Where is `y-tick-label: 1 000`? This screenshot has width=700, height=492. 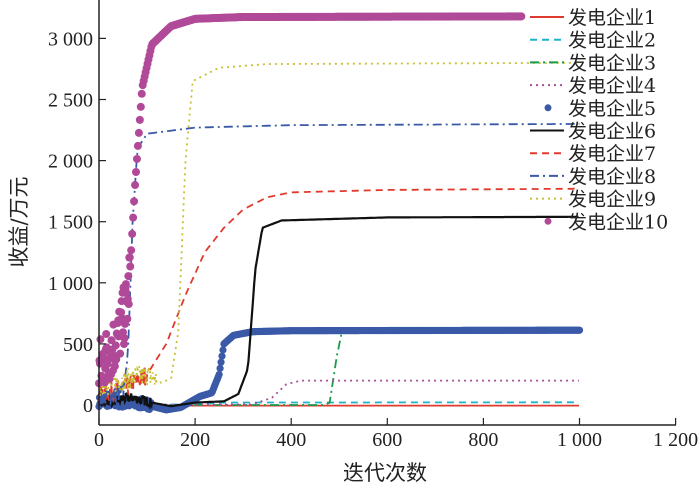 y-tick-label: 1 000 is located at coordinates (70, 284).